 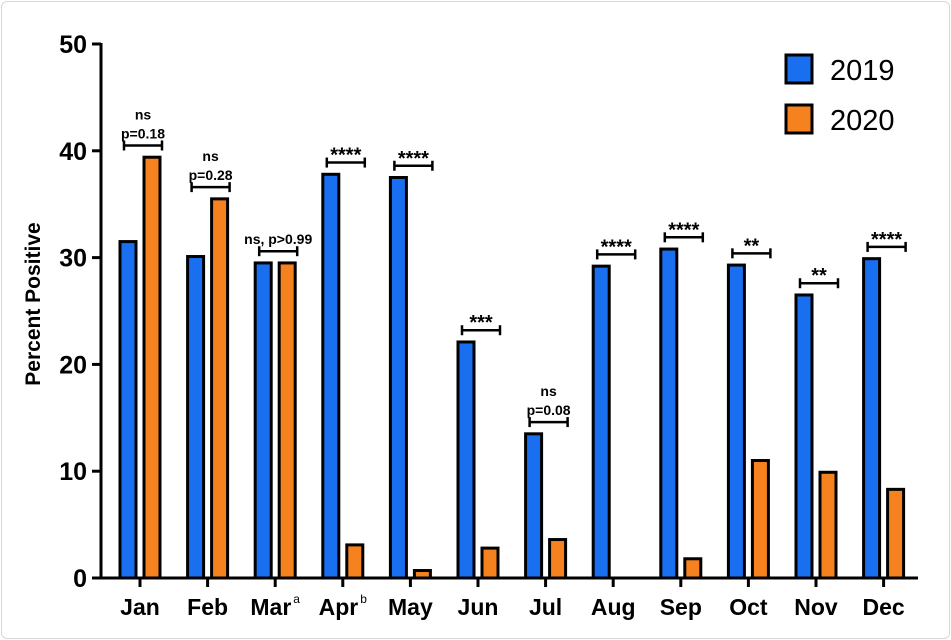 What do you see at coordinates (363, 599) in the screenshot?
I see `x-tick-superscript: b` at bounding box center [363, 599].